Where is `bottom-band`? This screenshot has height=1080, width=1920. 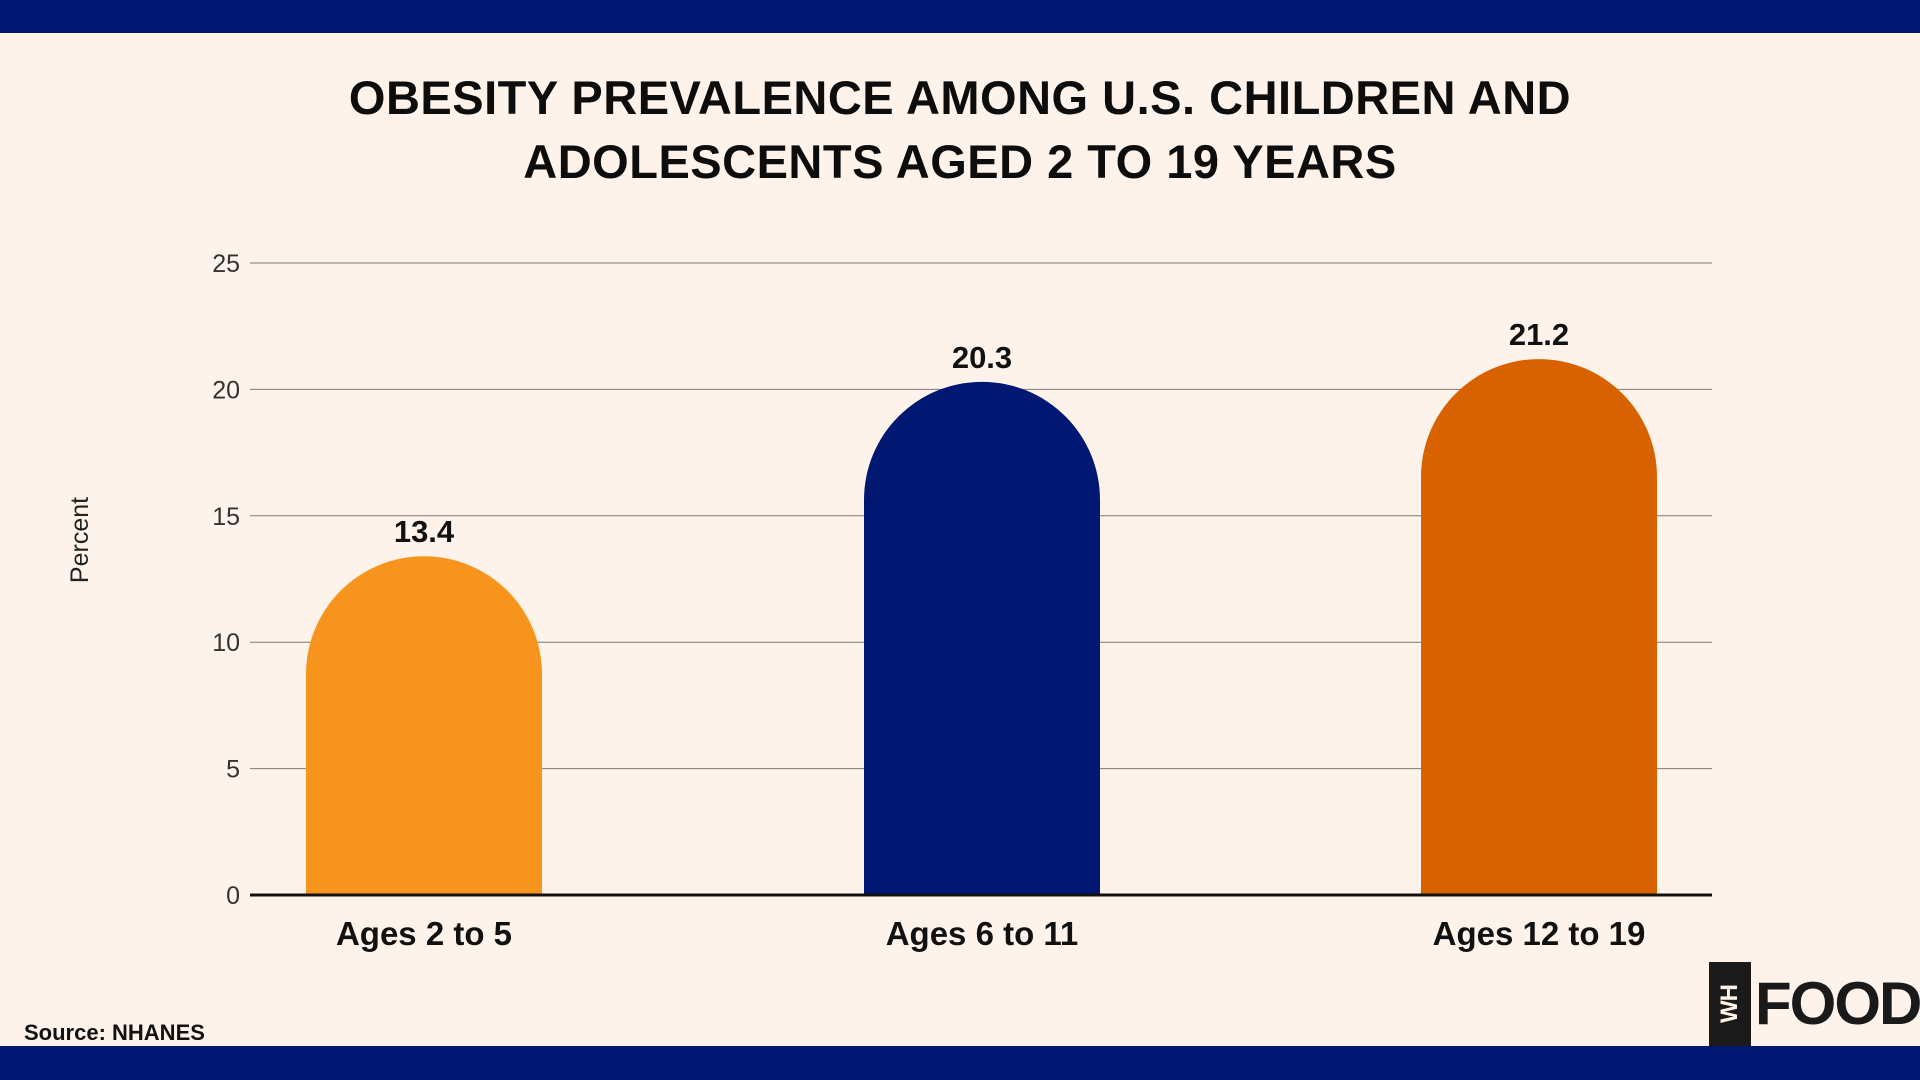
bottom-band is located at coordinates (960, 1063).